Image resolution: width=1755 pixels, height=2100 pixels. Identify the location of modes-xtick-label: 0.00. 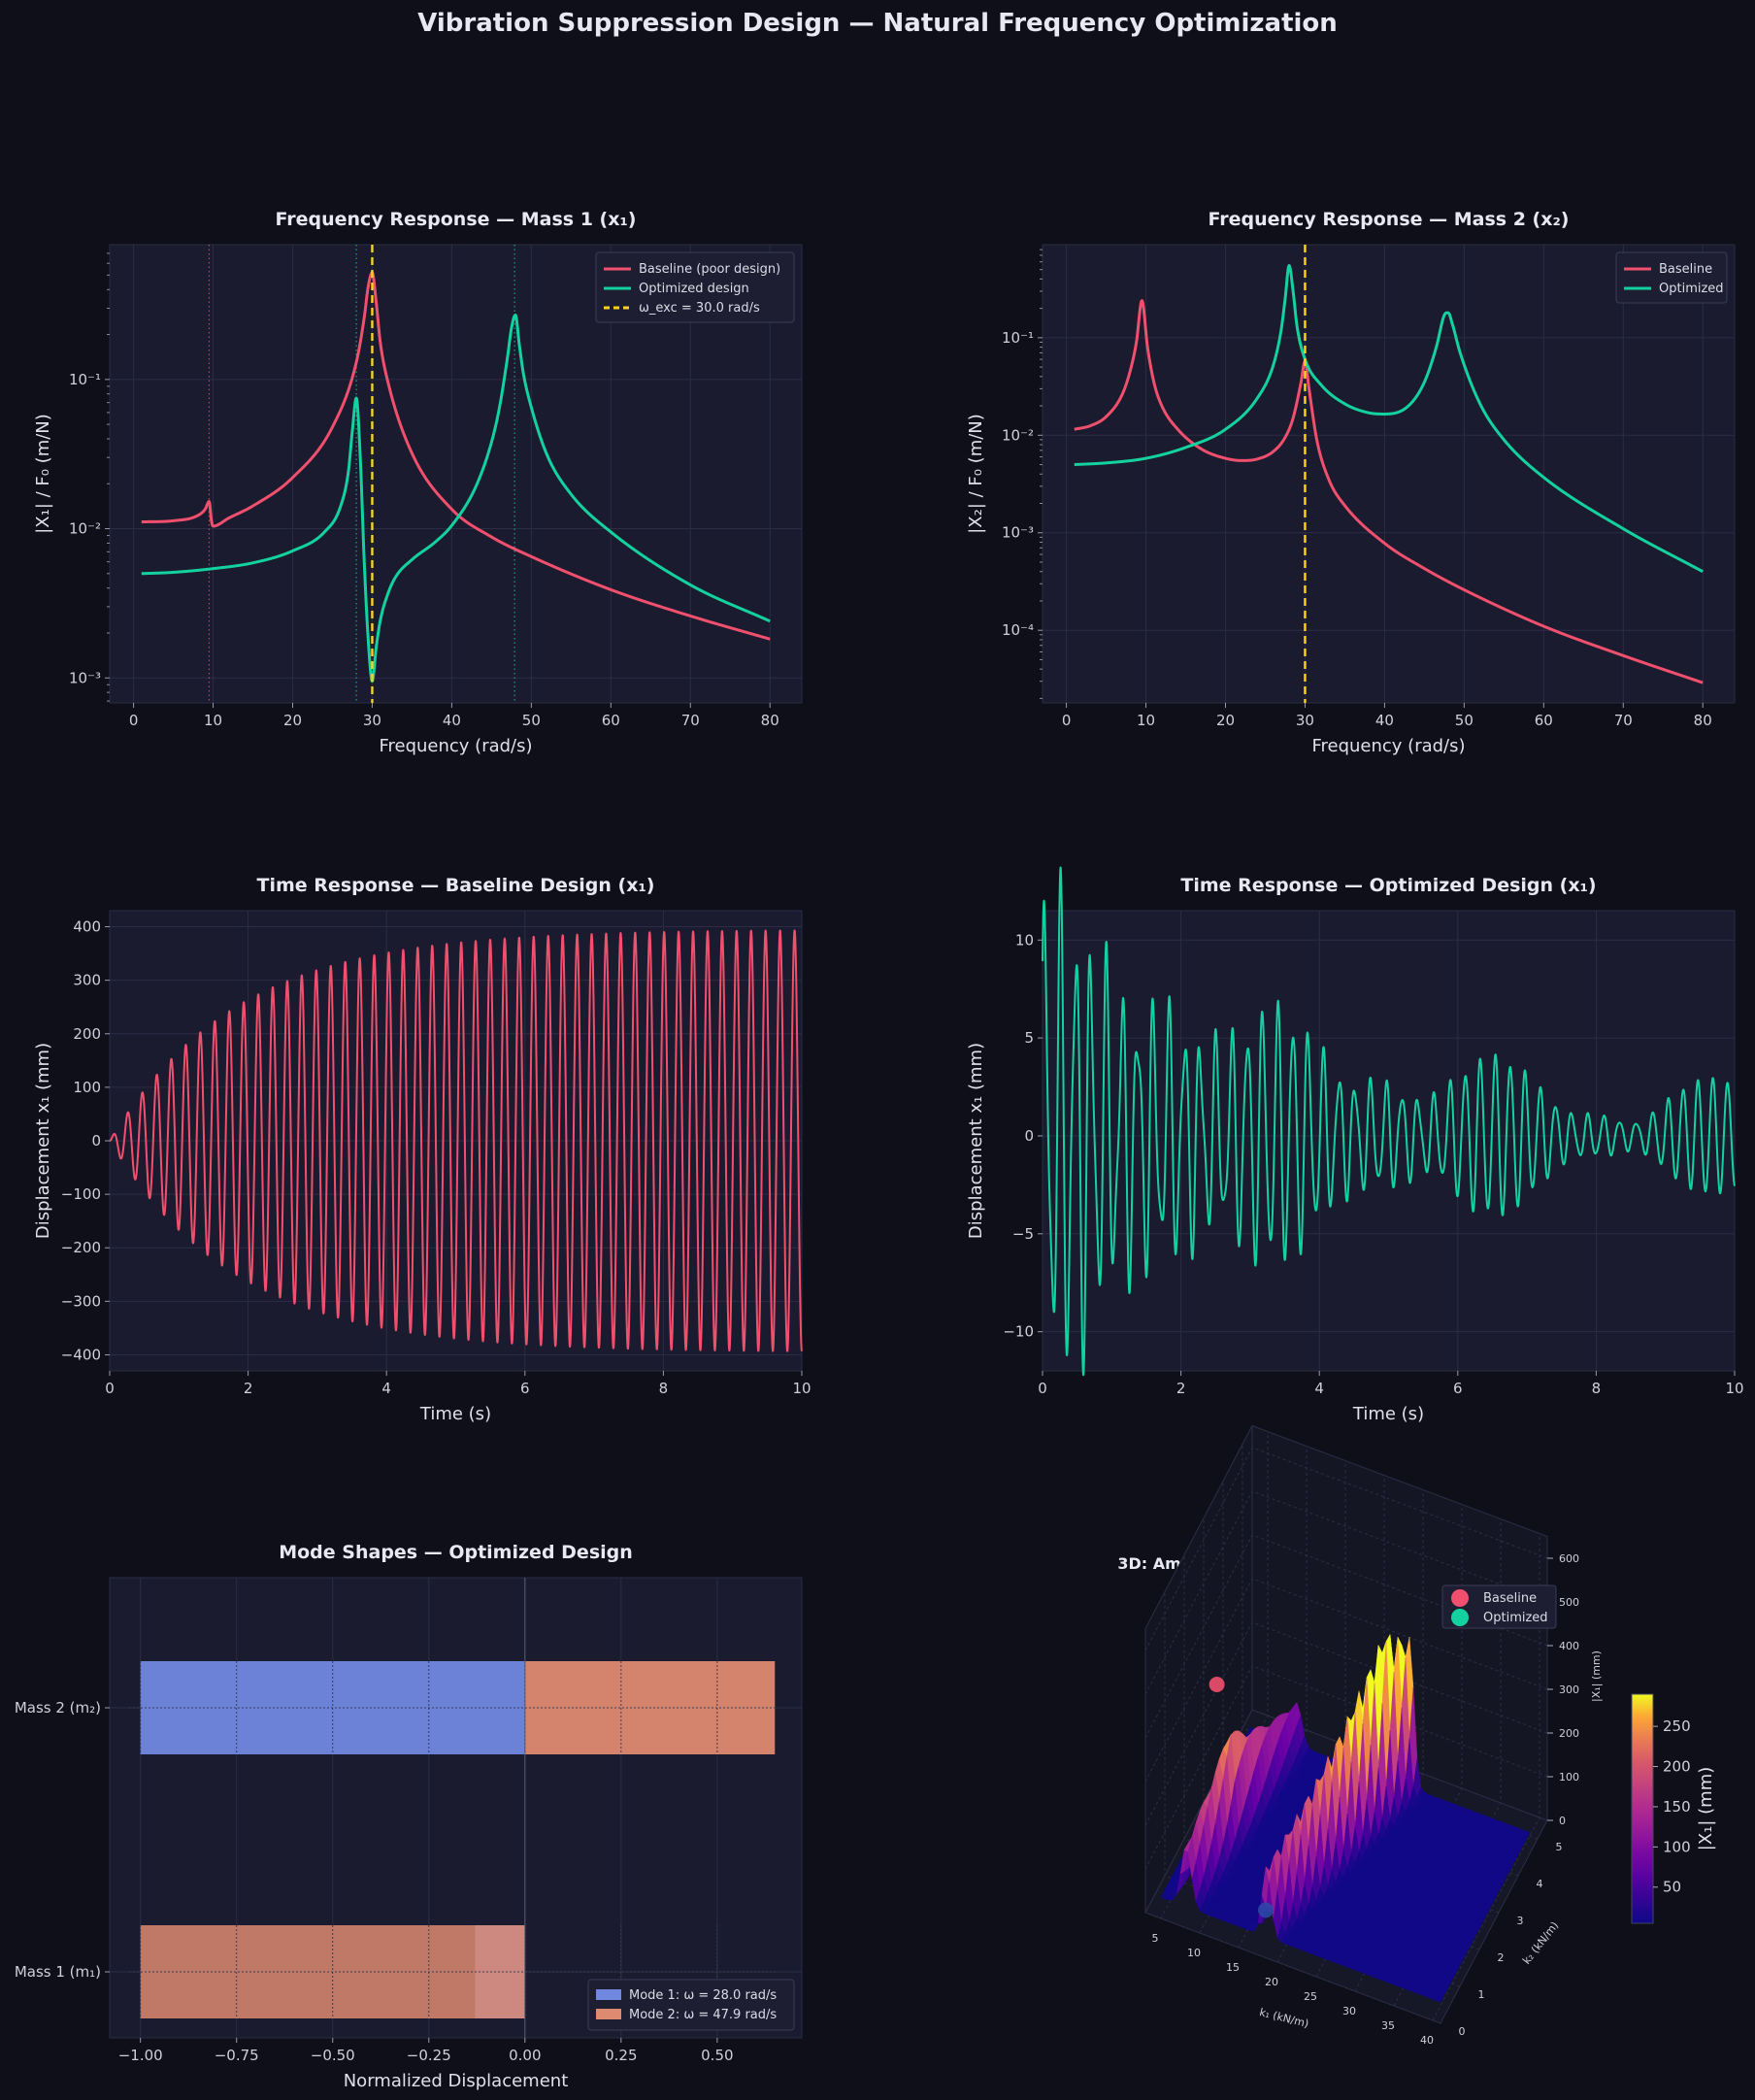
(525, 2055).